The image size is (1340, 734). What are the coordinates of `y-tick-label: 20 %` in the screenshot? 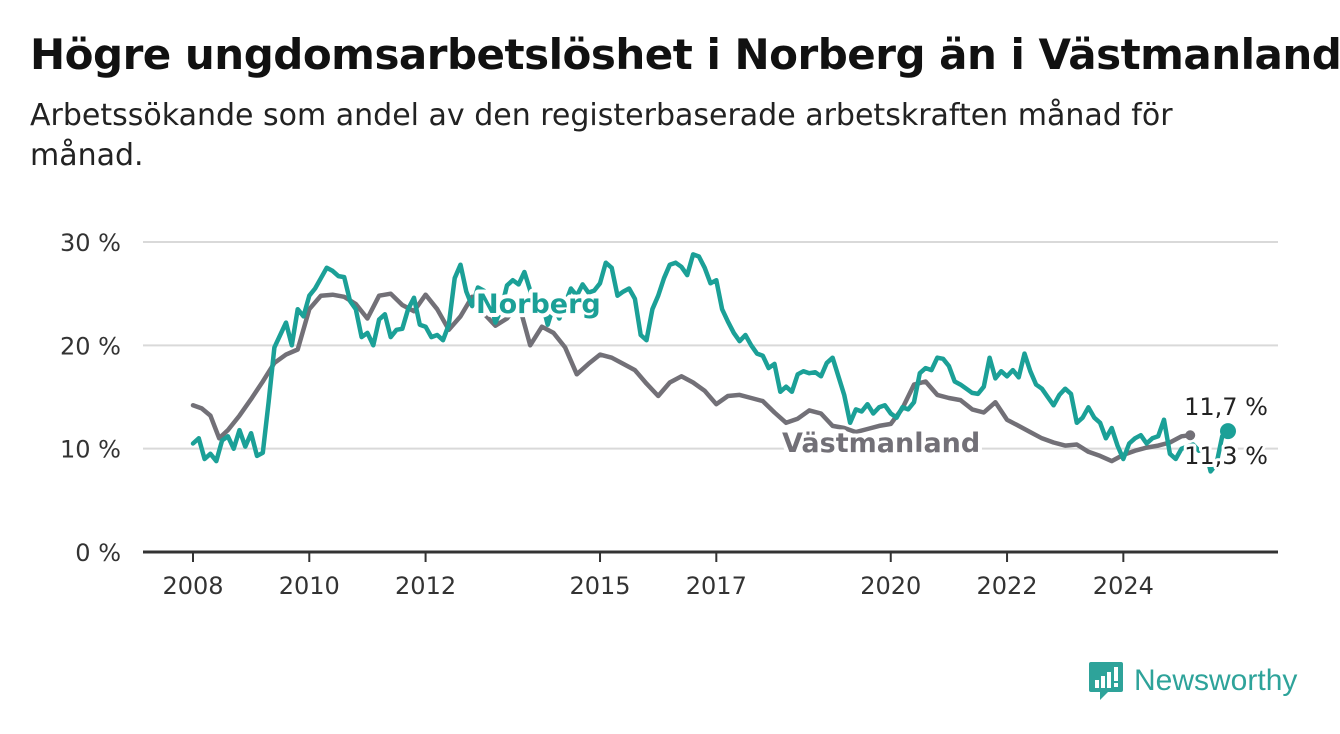 It's located at (90, 346).